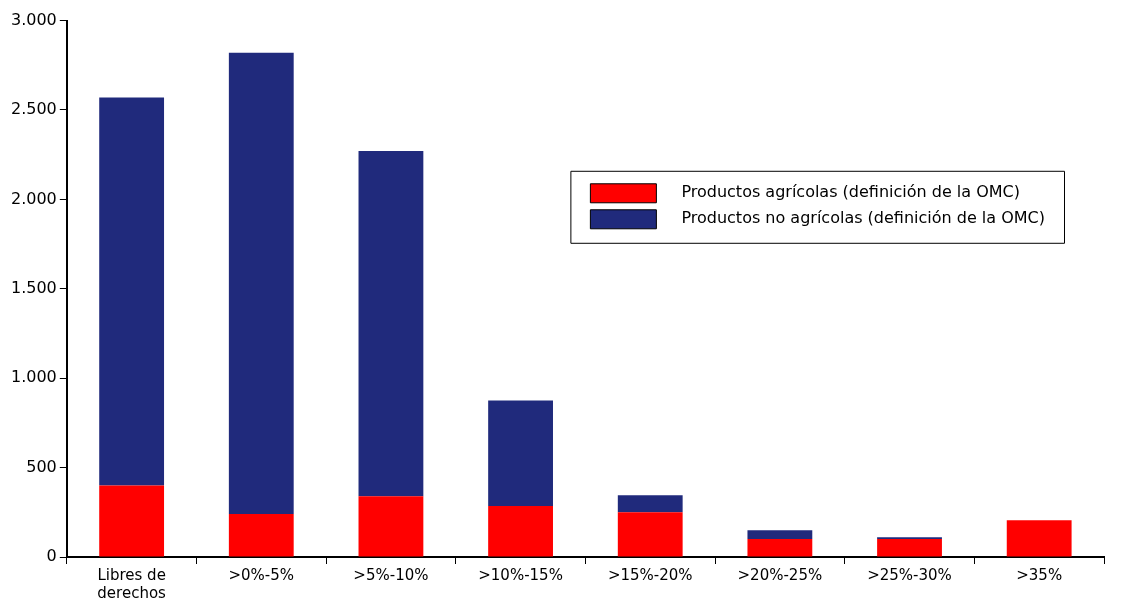 The image size is (1132, 614). Describe the element at coordinates (909, 574) in the screenshot. I see `x-tick-label: >25%-30%` at that location.